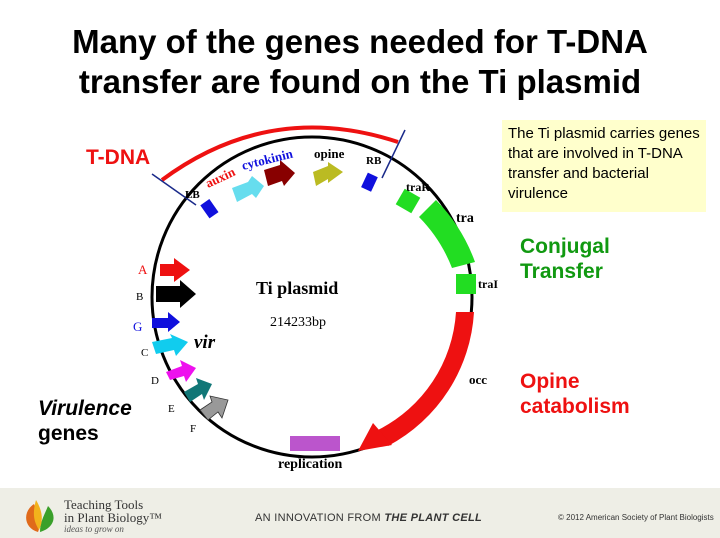 The width and height of the screenshot is (720, 538). Describe the element at coordinates (181, 371) in the screenshot. I see `vir-d-gene` at that location.